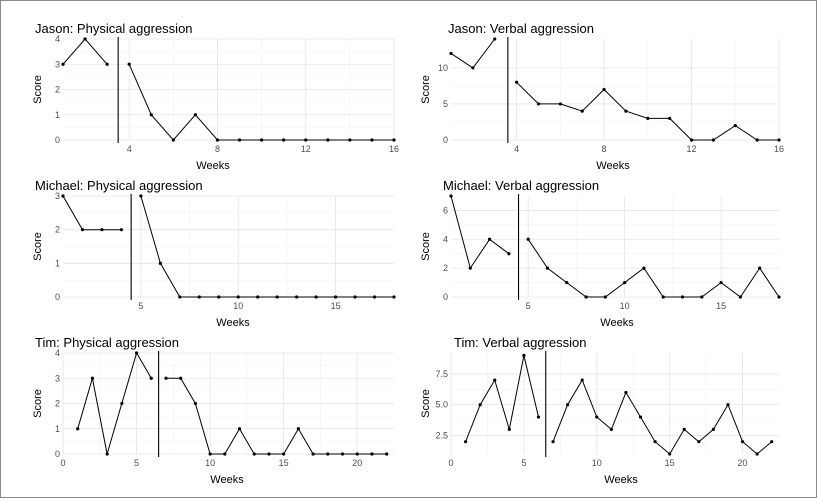 This screenshot has height=502, width=817. I want to click on panel-title: Jason: Verbal aggression, so click(521, 28).